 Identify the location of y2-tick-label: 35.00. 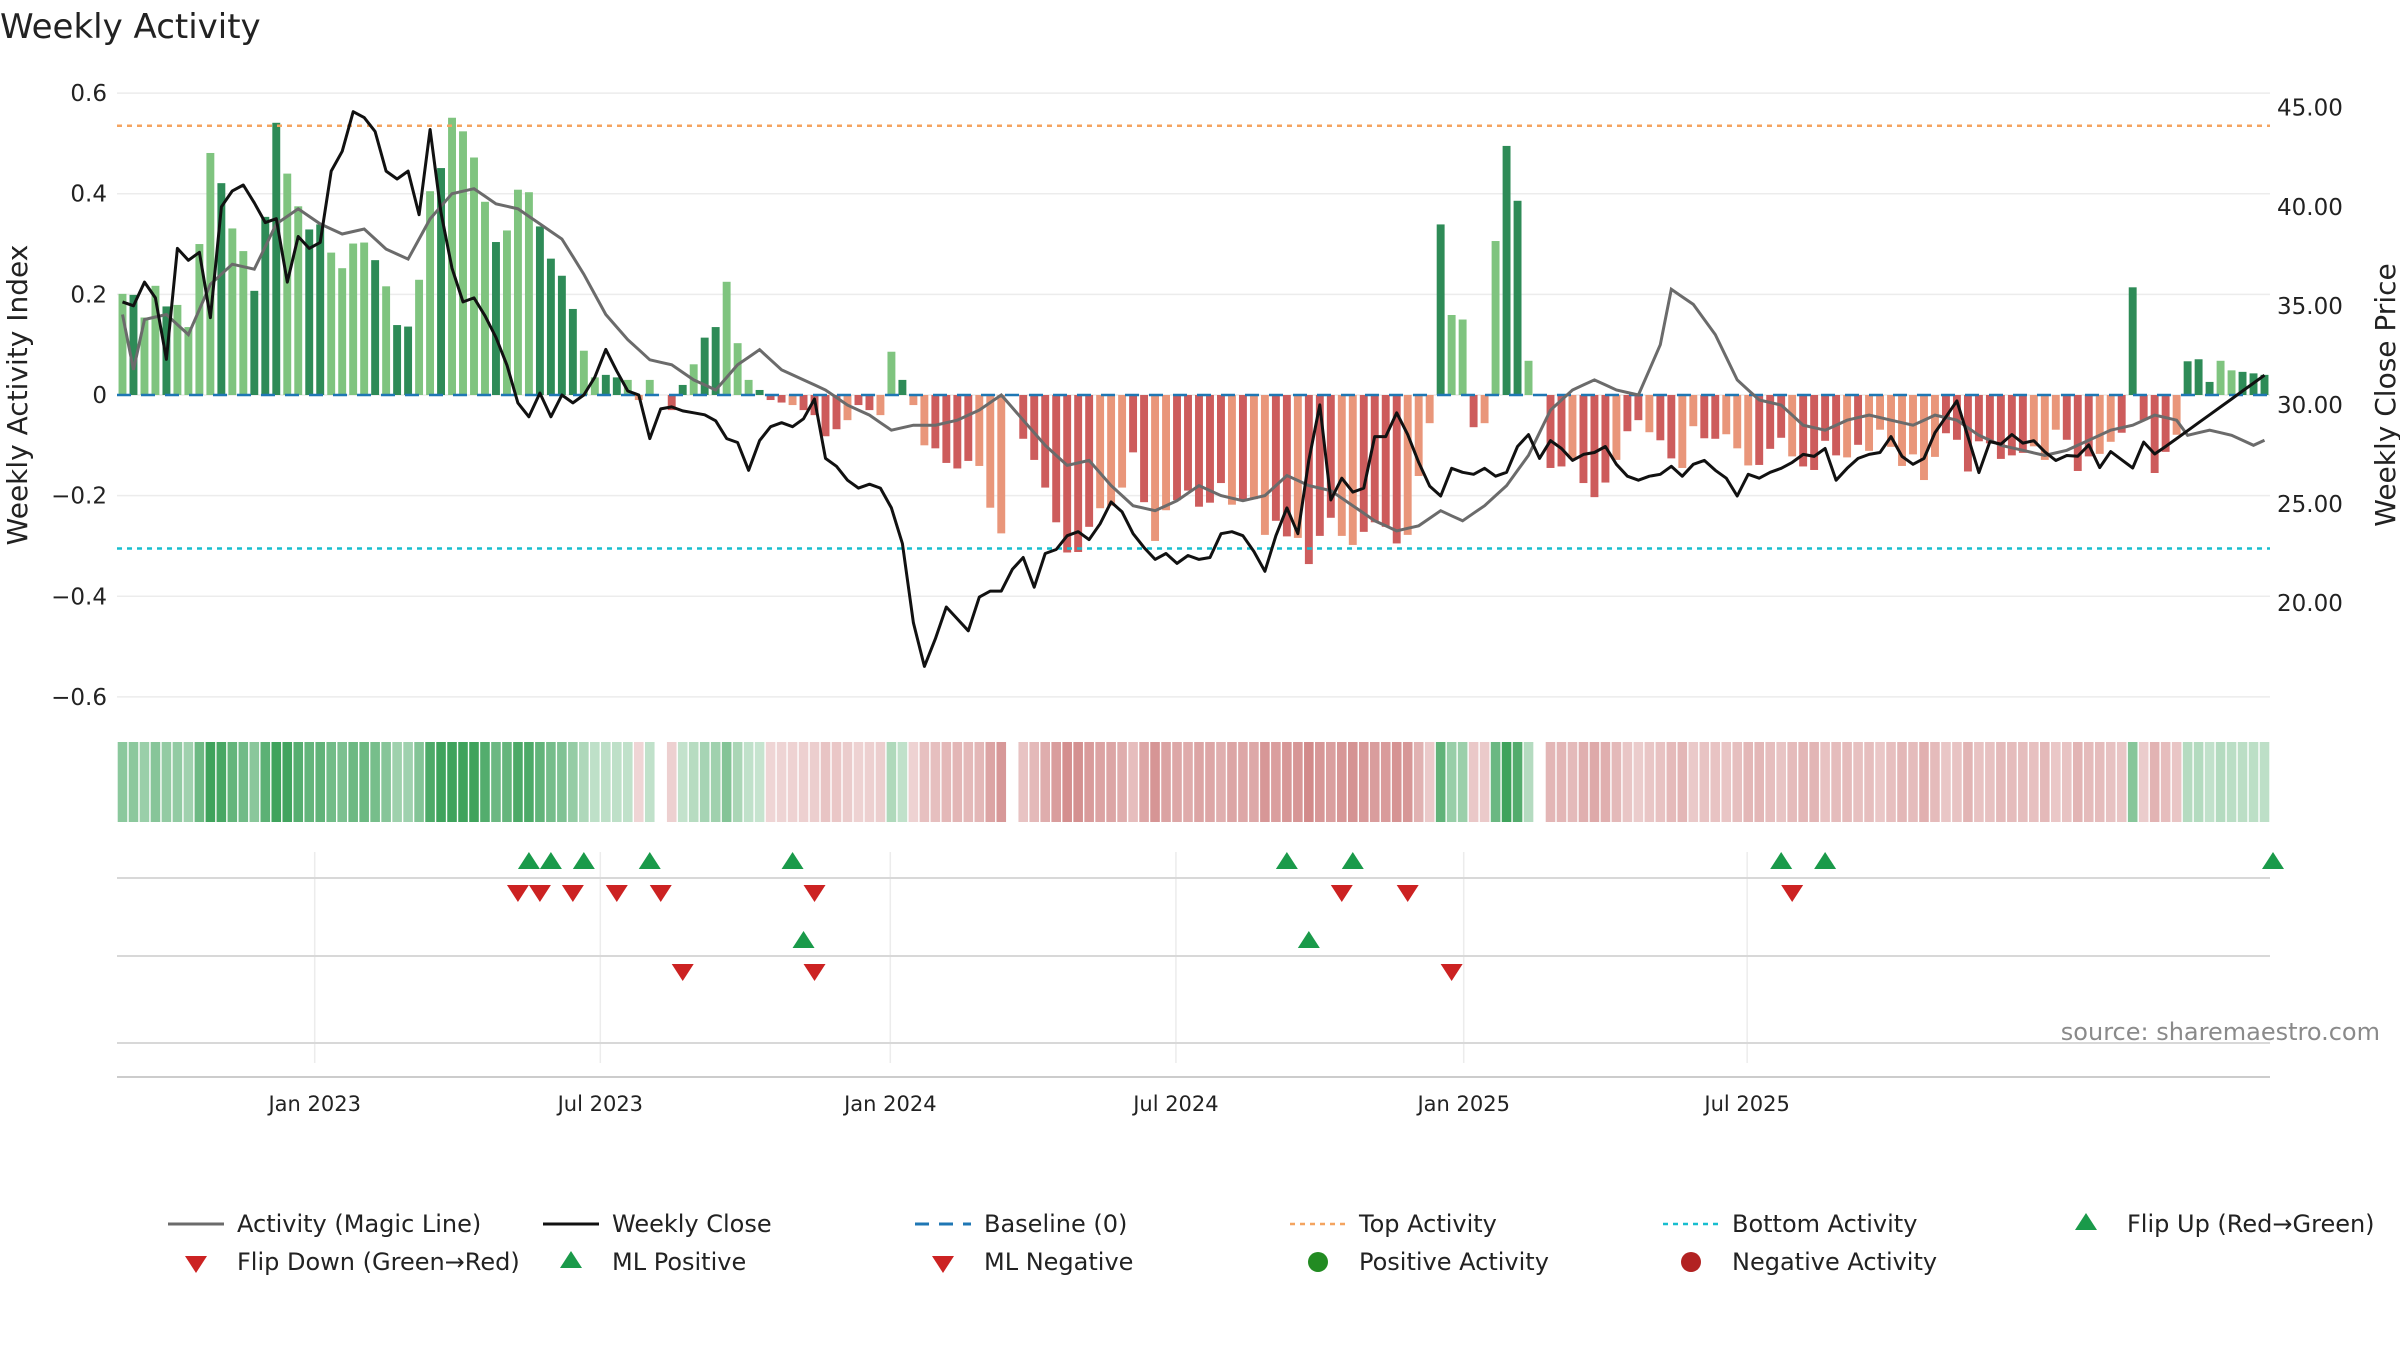
(2310, 307).